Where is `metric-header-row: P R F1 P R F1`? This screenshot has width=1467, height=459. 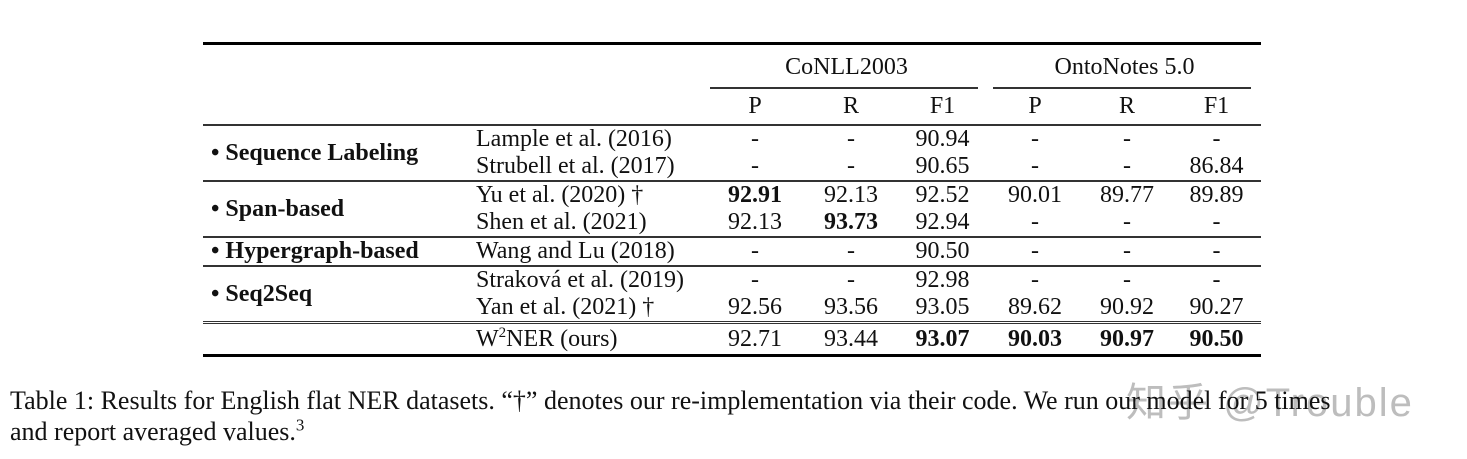 metric-header-row: P R F1 P R F1 is located at coordinates (732, 107).